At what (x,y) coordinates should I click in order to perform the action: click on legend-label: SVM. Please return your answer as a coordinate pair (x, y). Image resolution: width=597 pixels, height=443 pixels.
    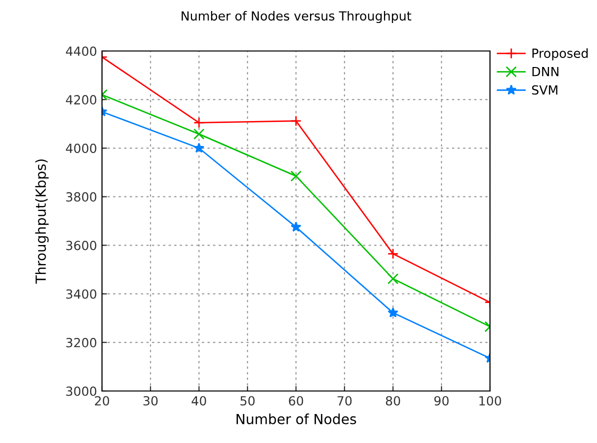
    Looking at the image, I should click on (545, 90).